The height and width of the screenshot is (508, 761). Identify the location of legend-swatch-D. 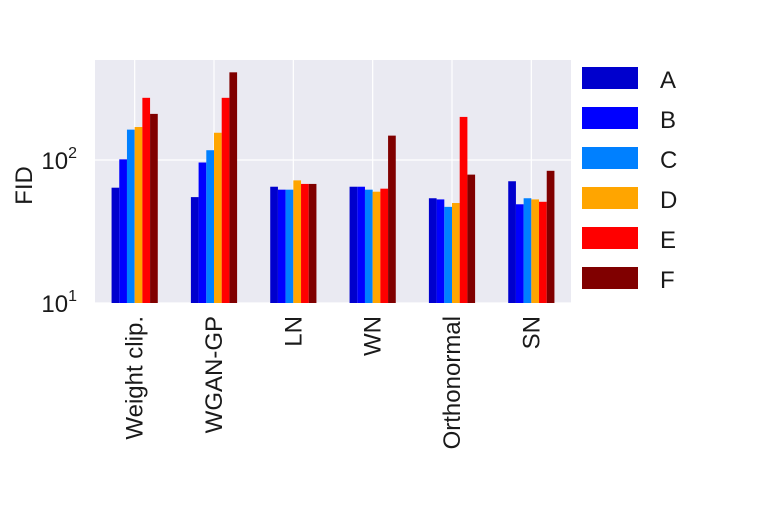
(610, 198).